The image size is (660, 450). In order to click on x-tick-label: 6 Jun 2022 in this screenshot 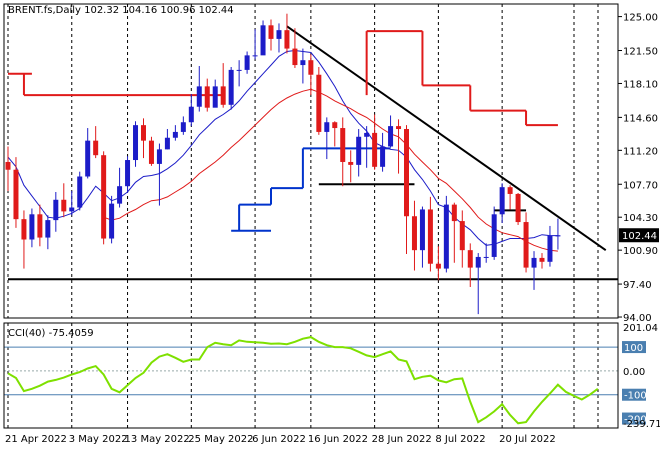, I will do `click(279, 439)`.